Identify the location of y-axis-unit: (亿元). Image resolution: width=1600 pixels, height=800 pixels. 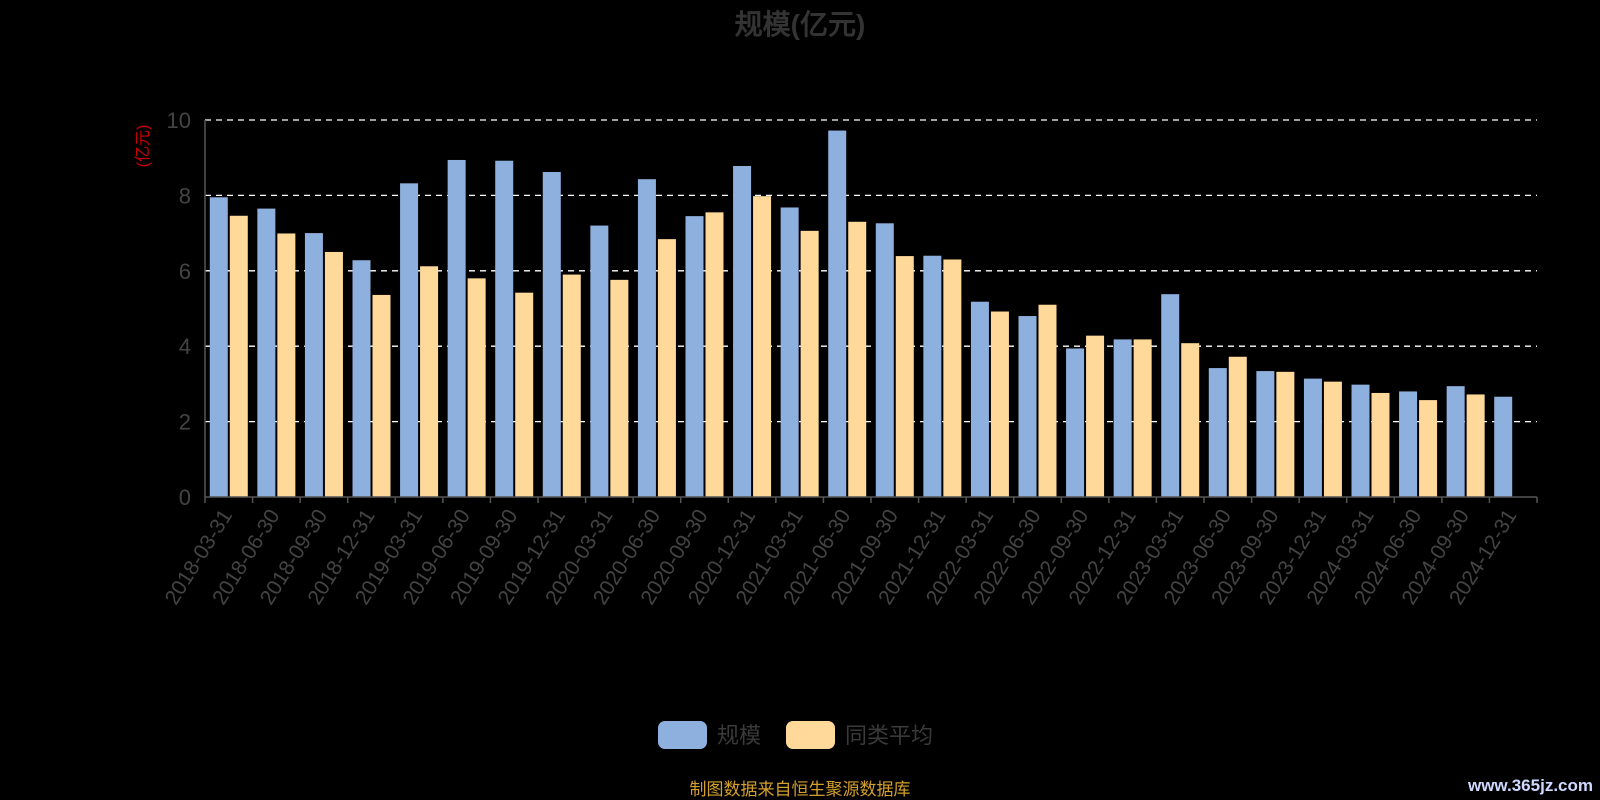
(143, 146).